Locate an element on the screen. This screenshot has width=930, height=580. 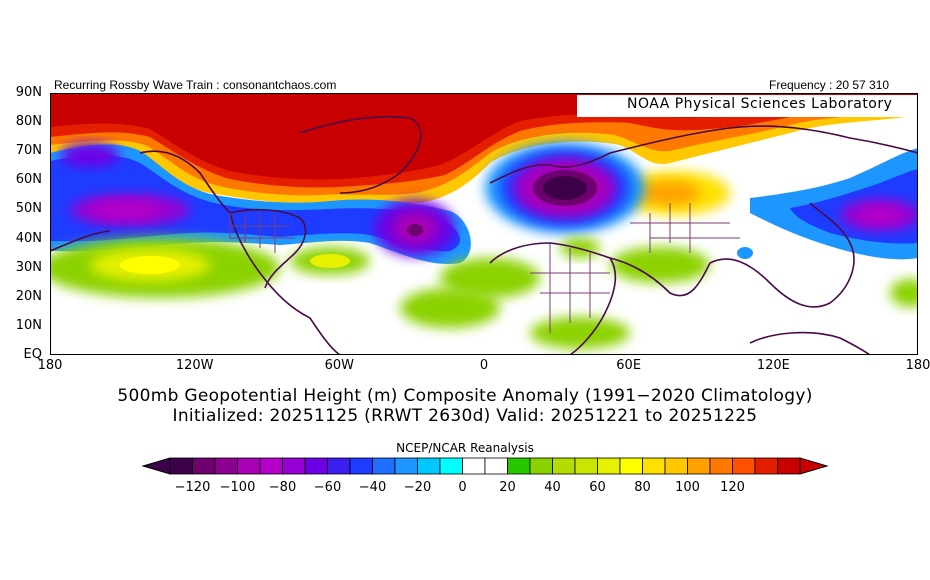
colorbar-tick: 40 is located at coordinates (552, 487).